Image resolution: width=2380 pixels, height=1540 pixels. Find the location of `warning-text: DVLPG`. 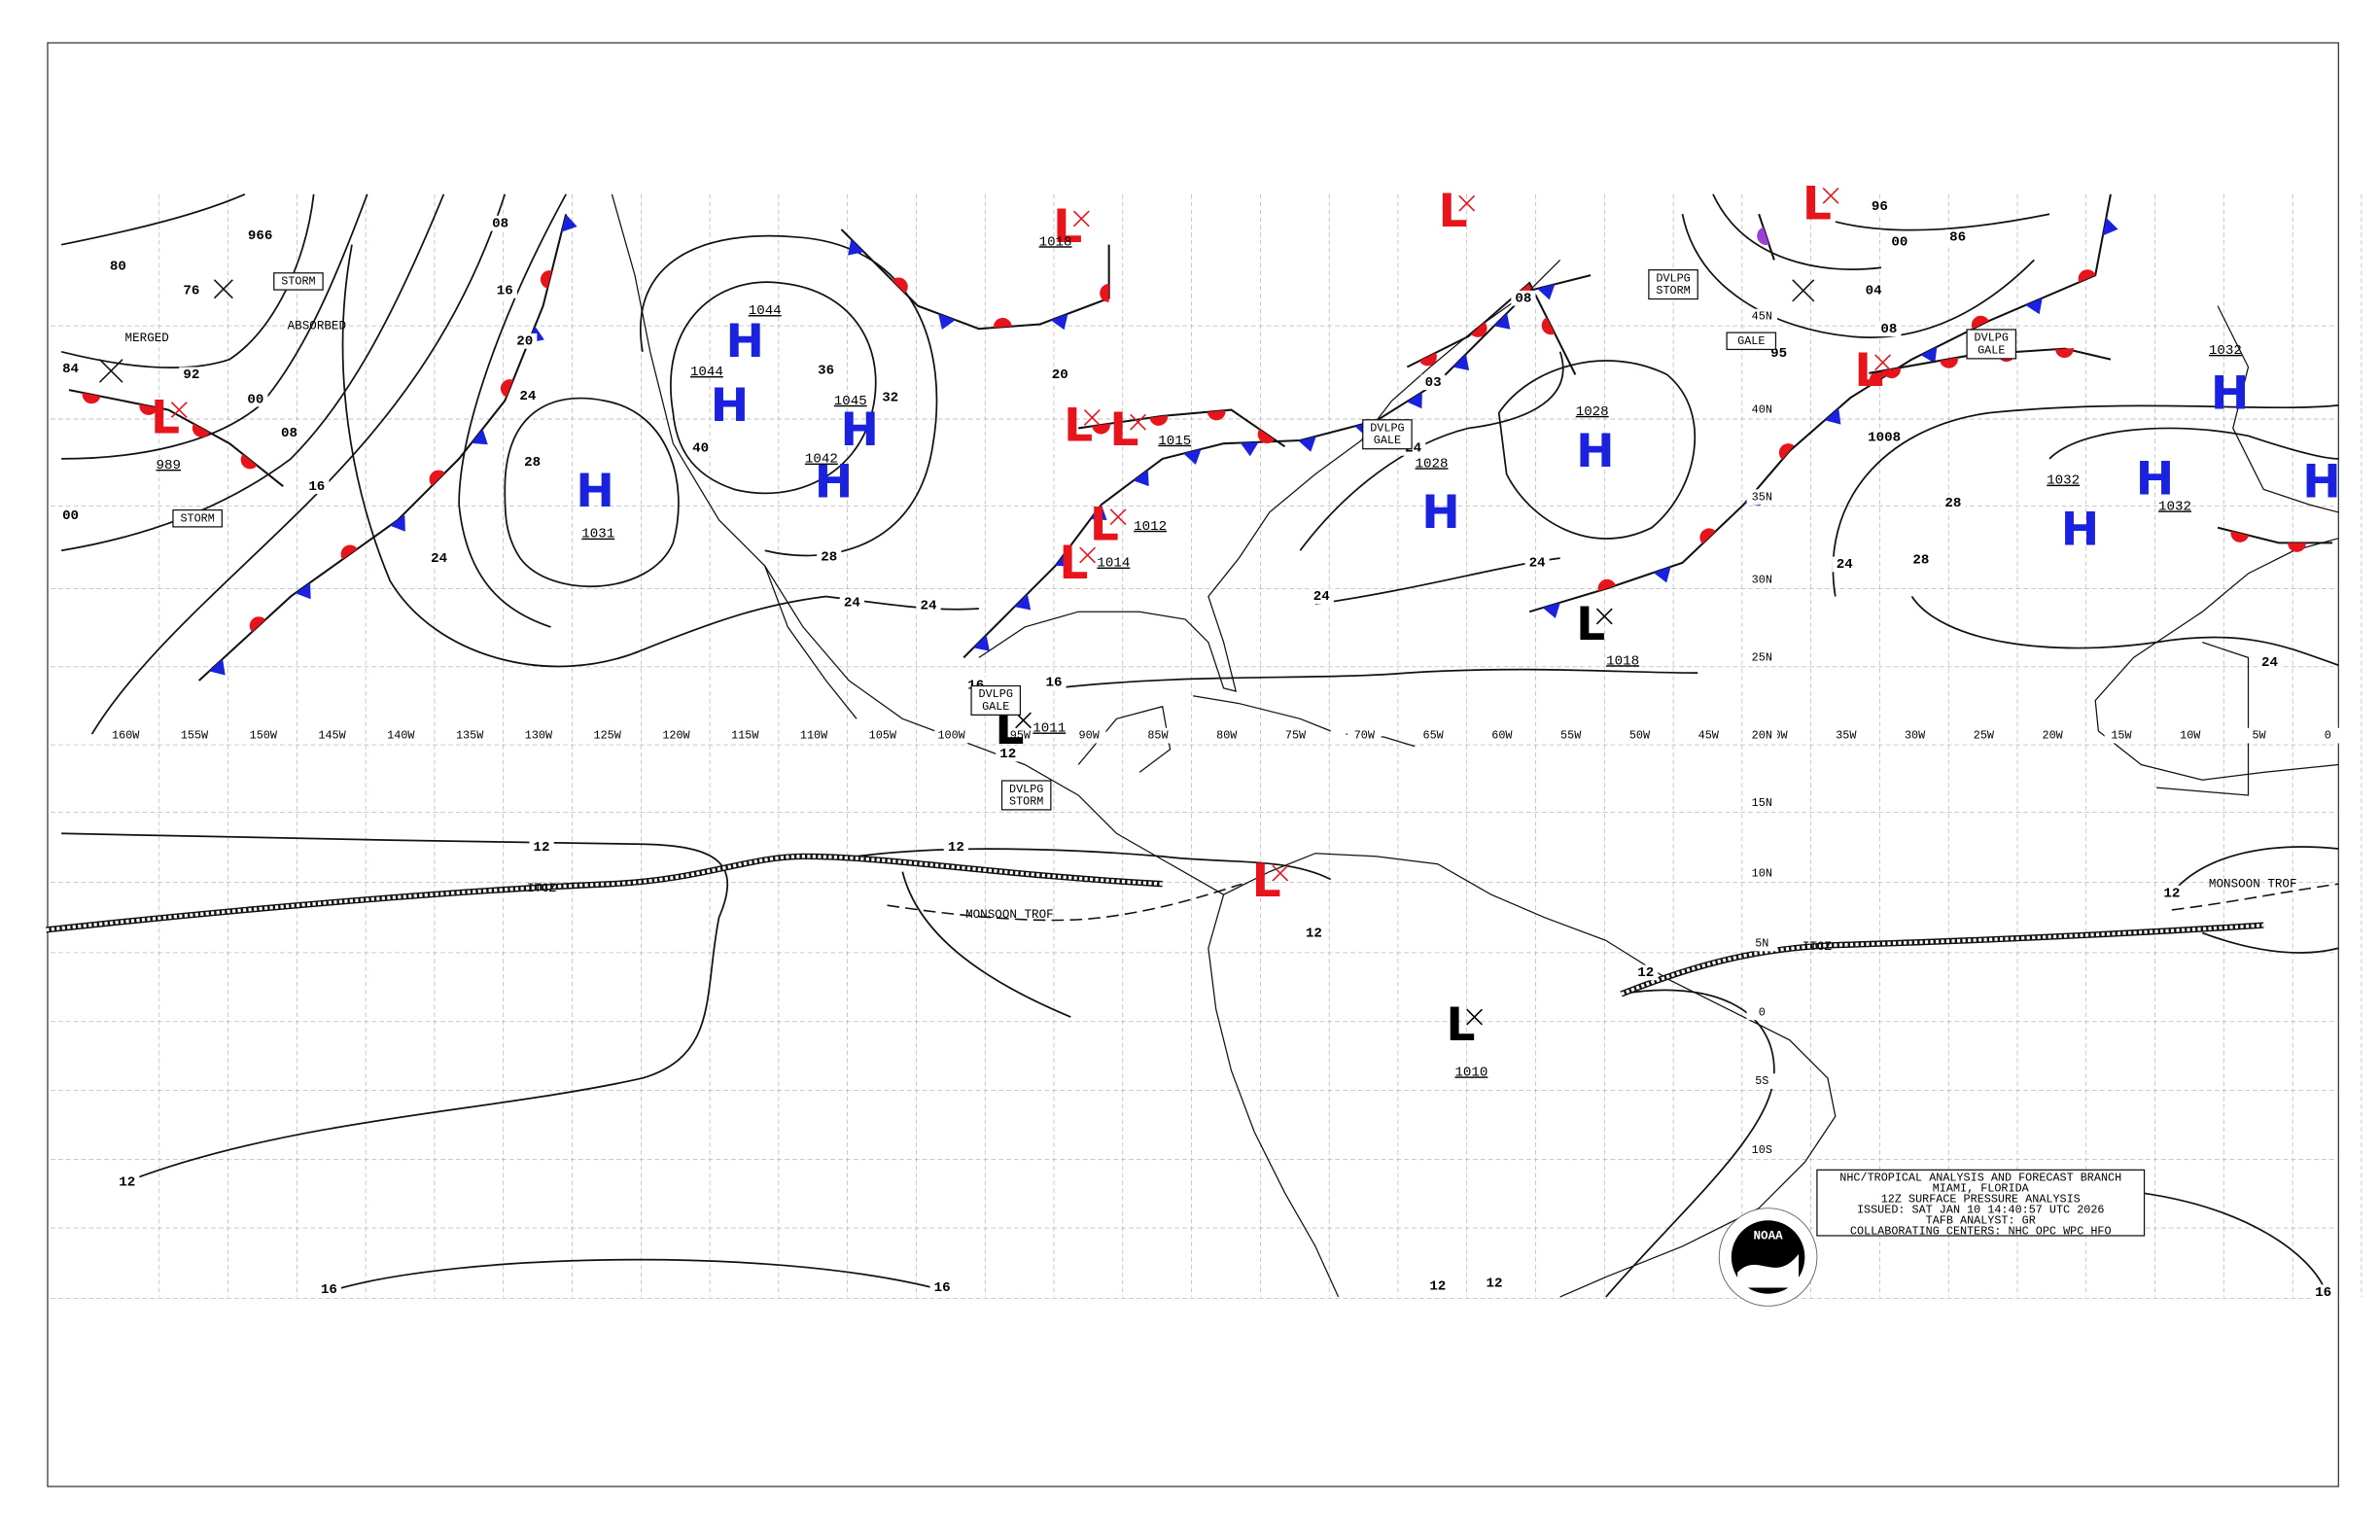

warning-text: DVLPG is located at coordinates (1026, 789).